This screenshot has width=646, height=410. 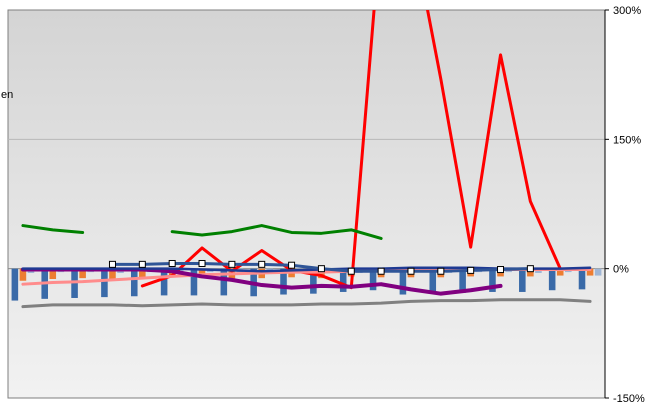 What do you see at coordinates (627, 11) in the screenshot?
I see `y-tick-label: 300%` at bounding box center [627, 11].